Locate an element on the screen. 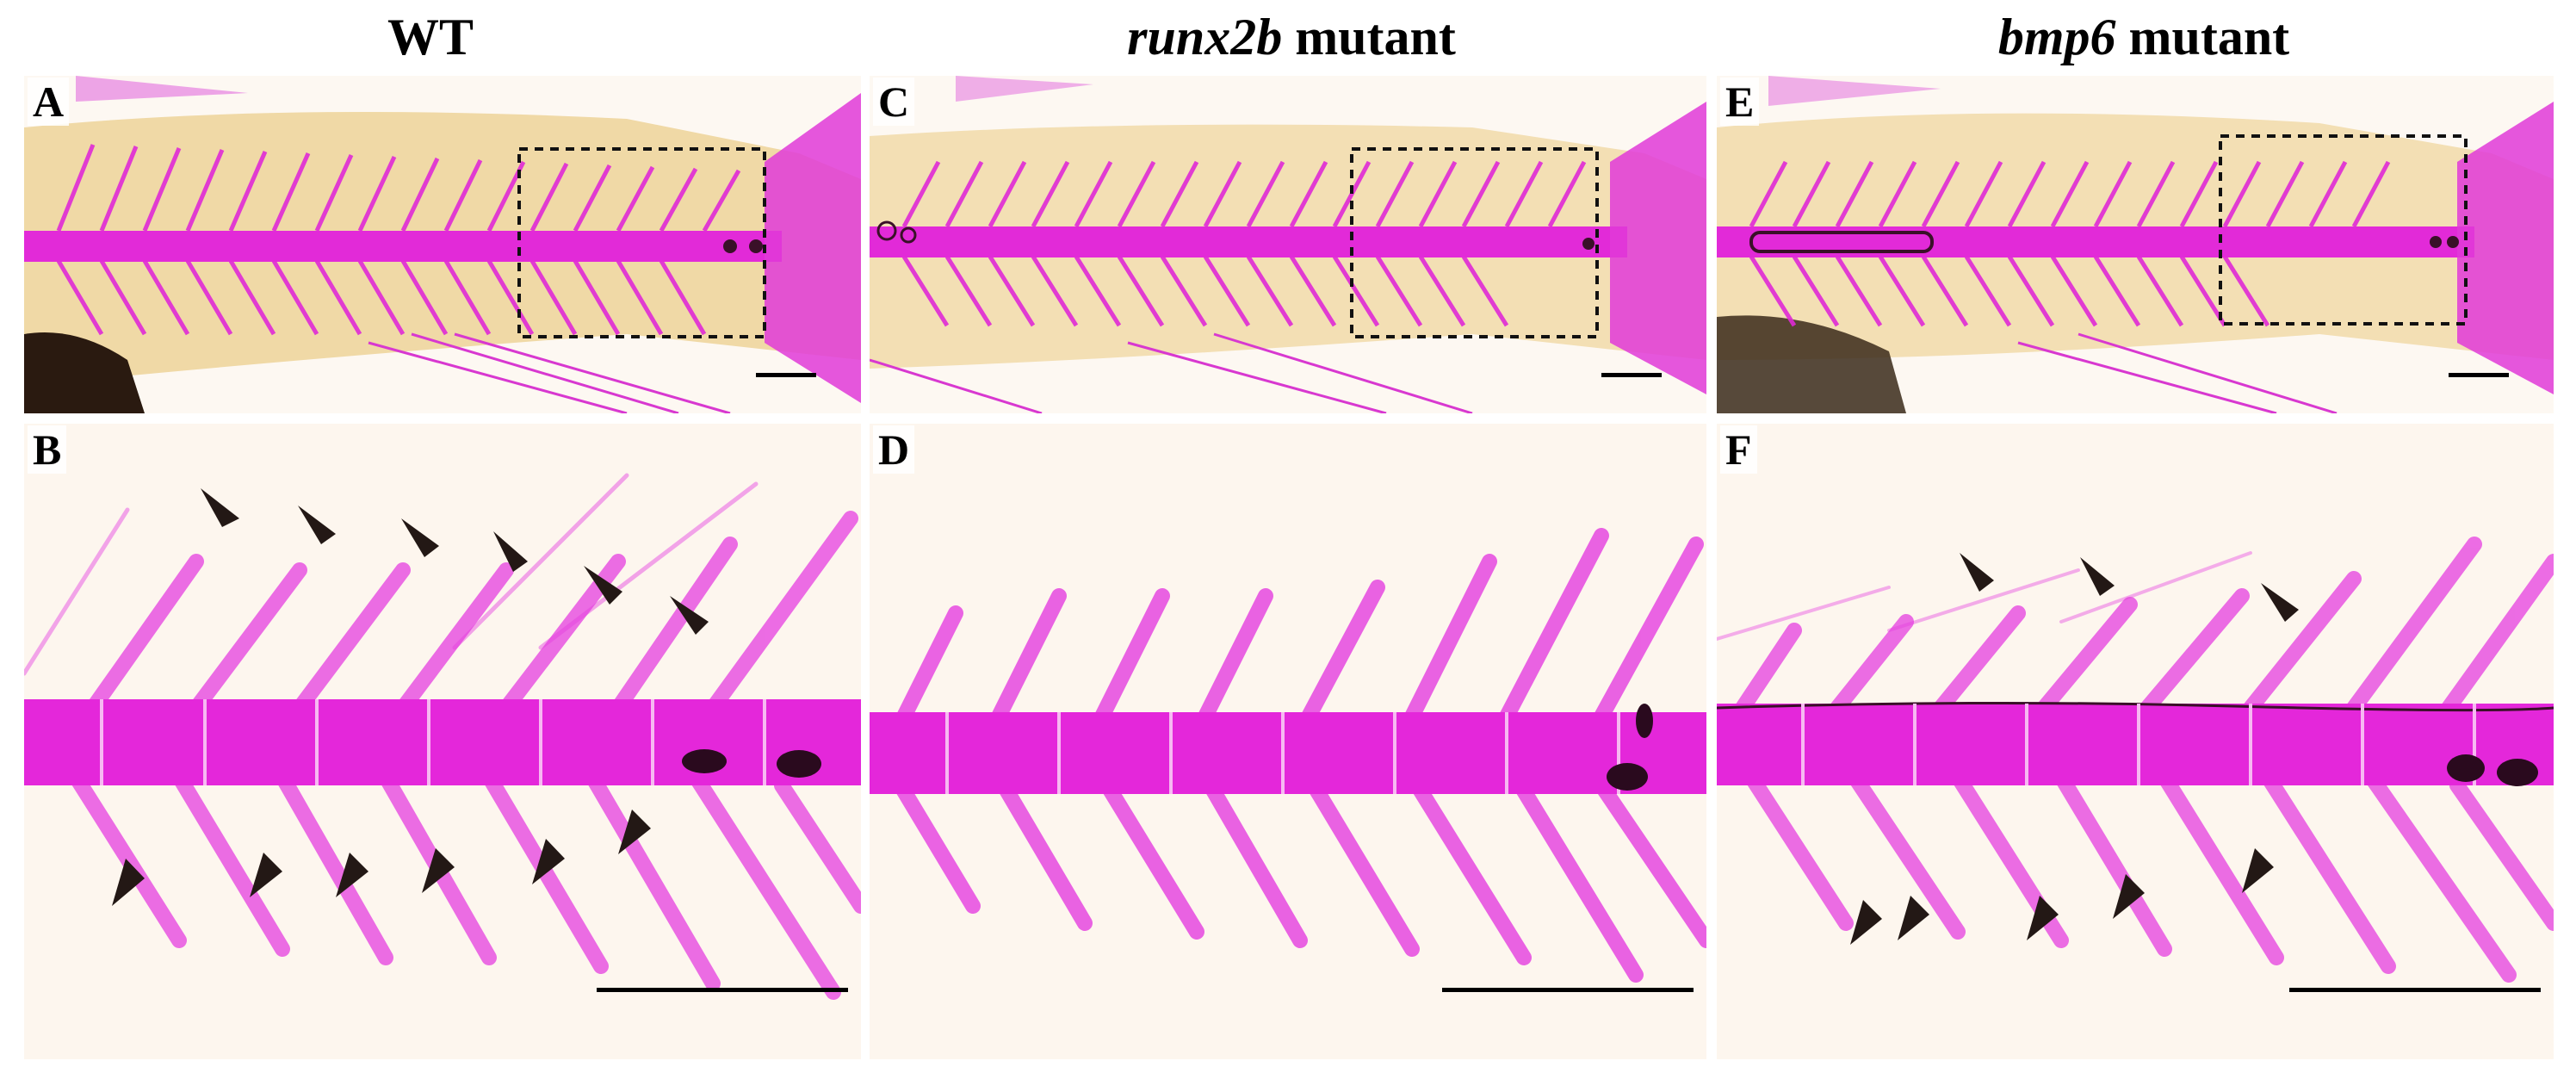 This screenshot has height=1067, width=2576. column-title-bmp6-text: mutant is located at coordinates (2202, 37).